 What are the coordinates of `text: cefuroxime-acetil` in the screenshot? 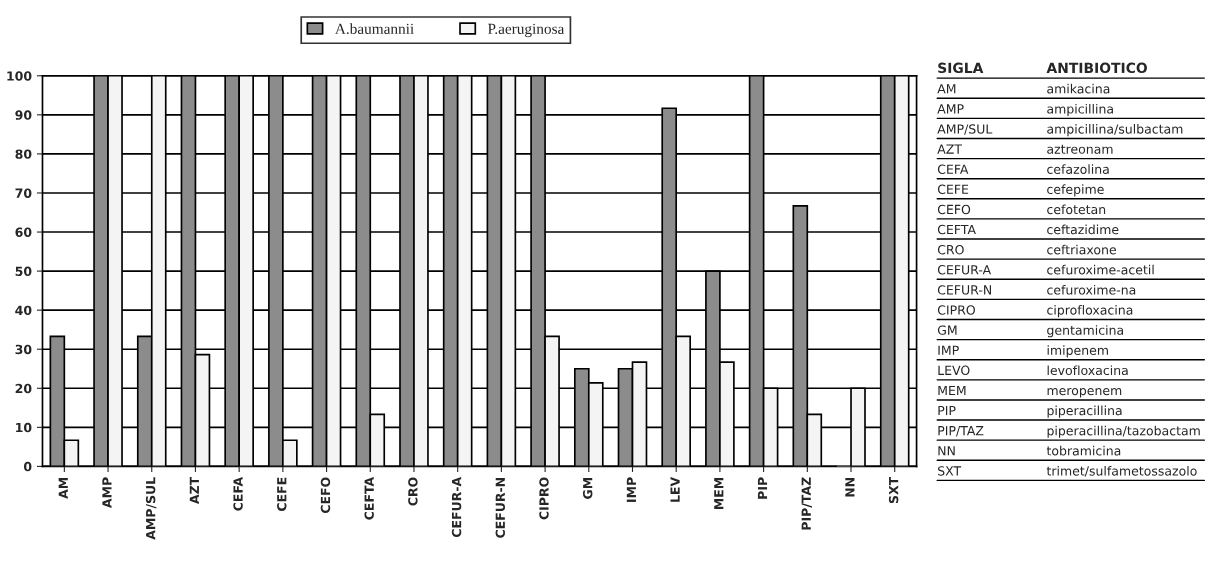 It's located at (1100, 269).